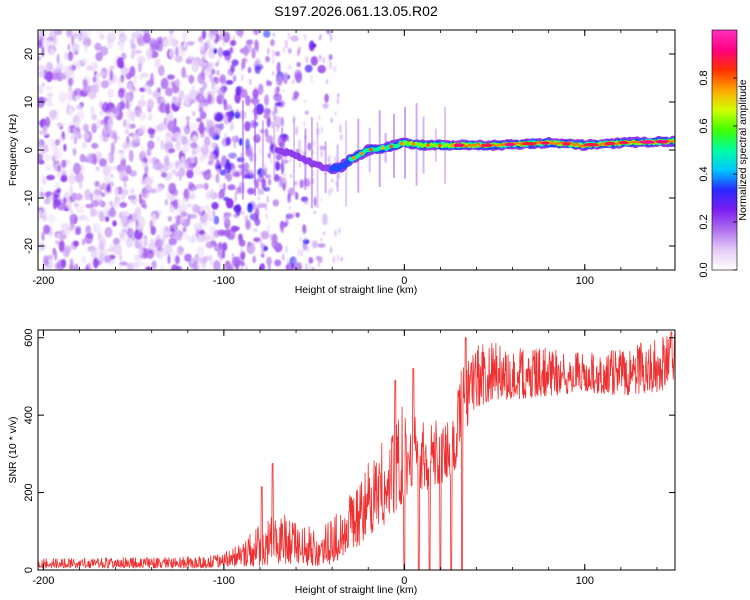 This screenshot has height=600, width=750. I want to click on spectrogram-y-tick-label: 0, so click(29, 150).